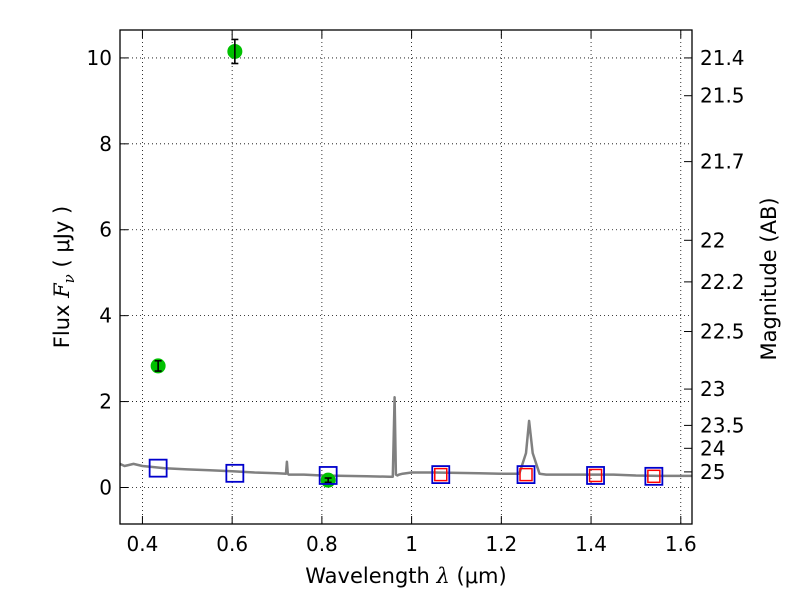 The image size is (800, 600). Describe the element at coordinates (62, 323) in the screenshot. I see `y-axis-title-pre: Flux` at that location.